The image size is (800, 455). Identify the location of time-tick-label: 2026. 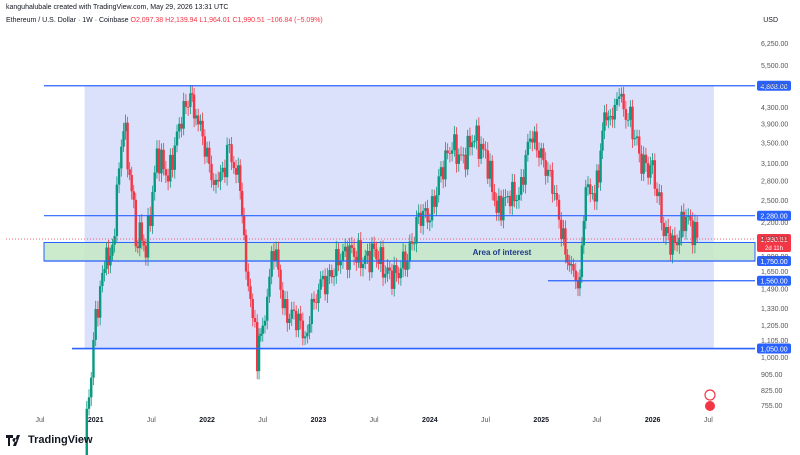
(653, 420).